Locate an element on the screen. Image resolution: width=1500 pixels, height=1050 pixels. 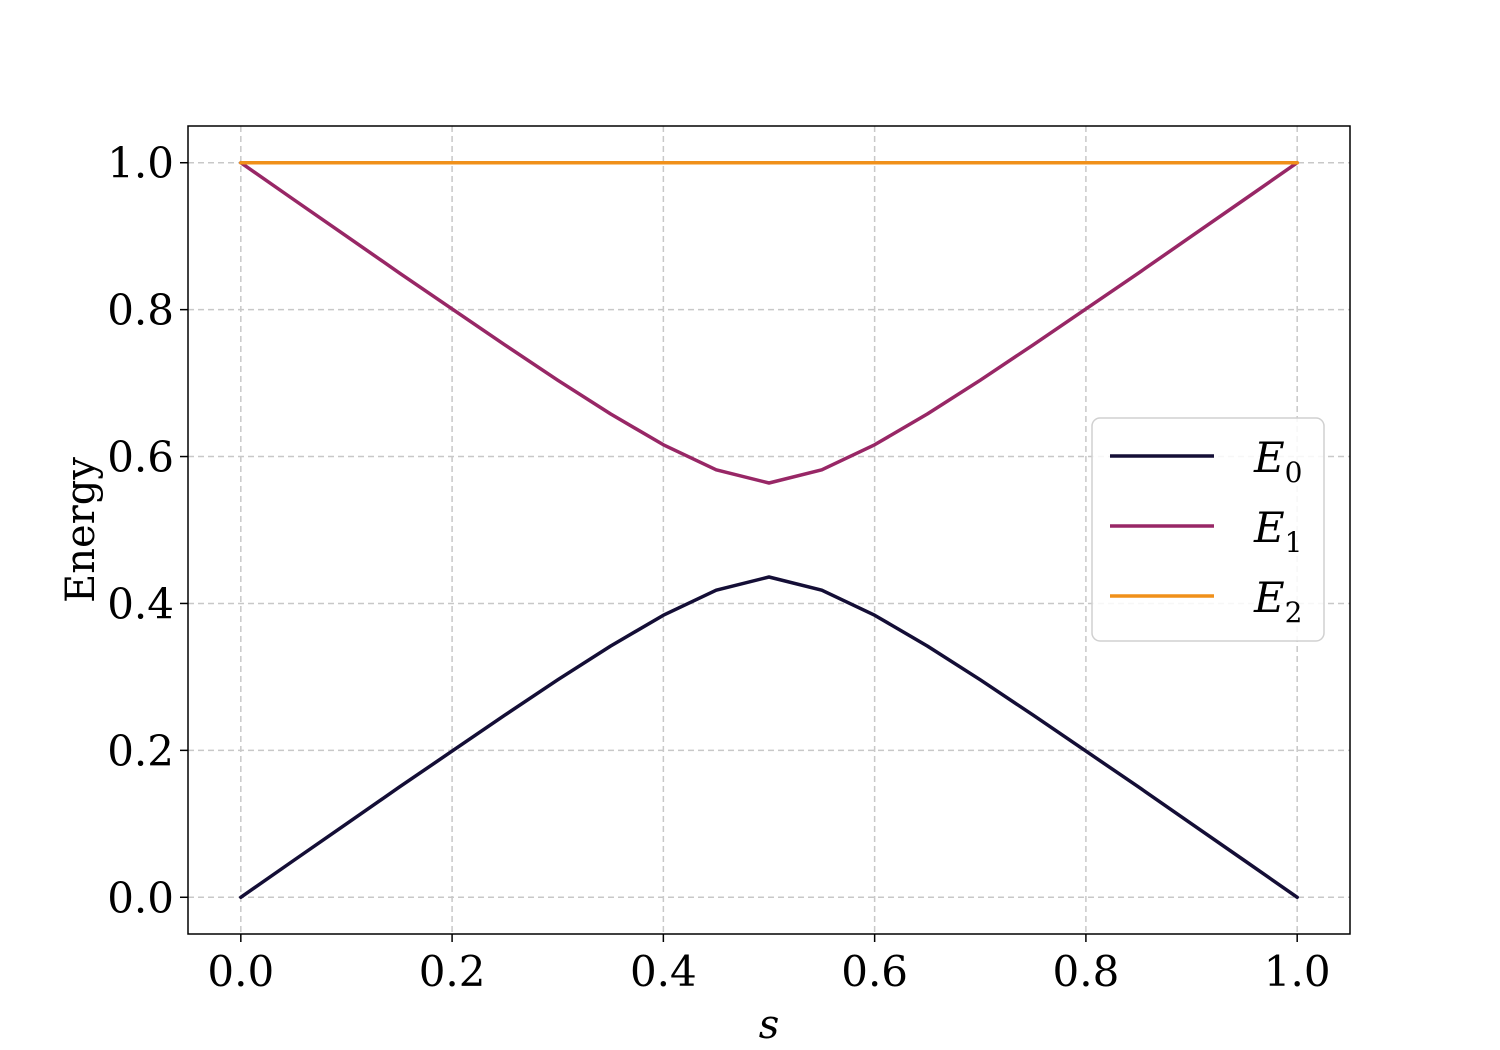
y-tick-label: 0.8 is located at coordinates (140, 310).